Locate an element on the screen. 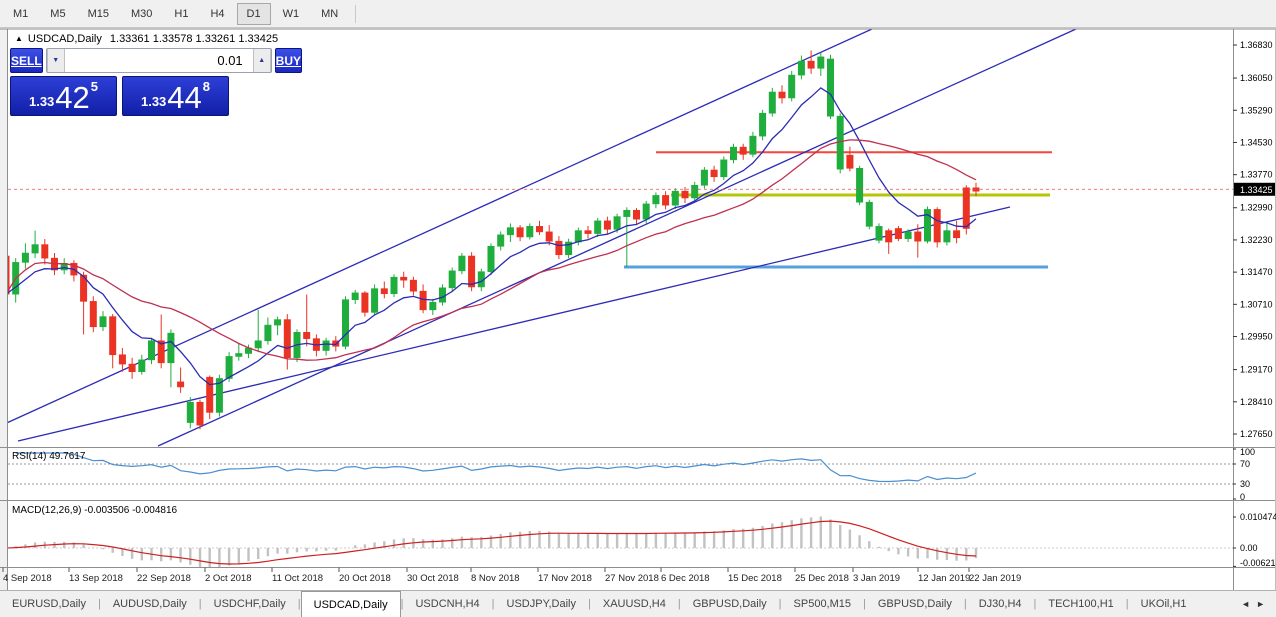  buy-button: BUY is located at coordinates (288, 60).